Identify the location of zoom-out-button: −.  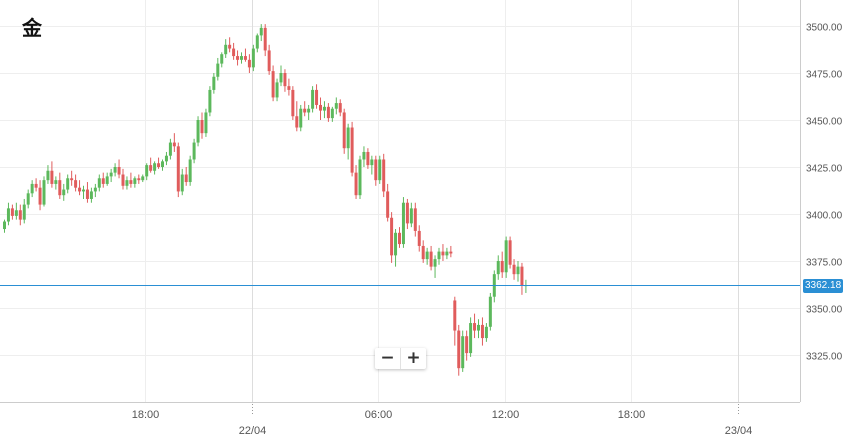
(387, 358).